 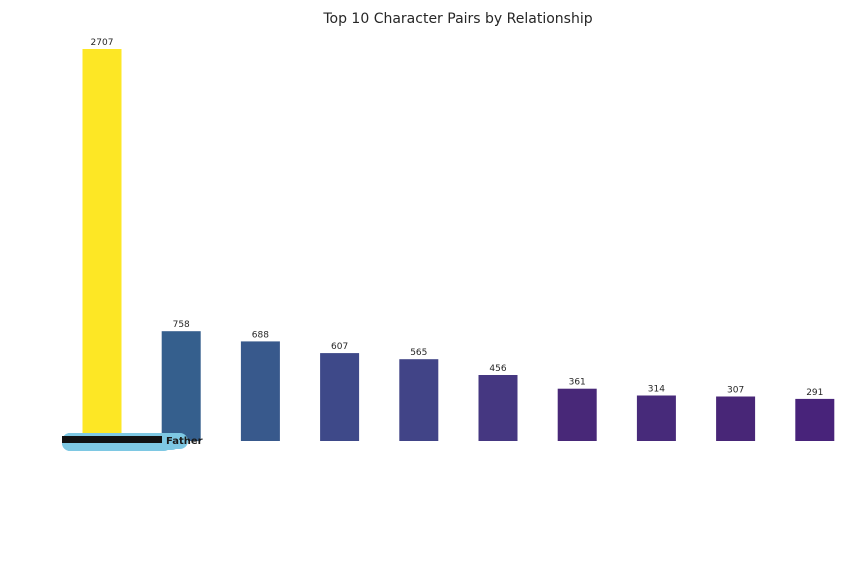 I want to click on data-label-10: 291, so click(x=814, y=393).